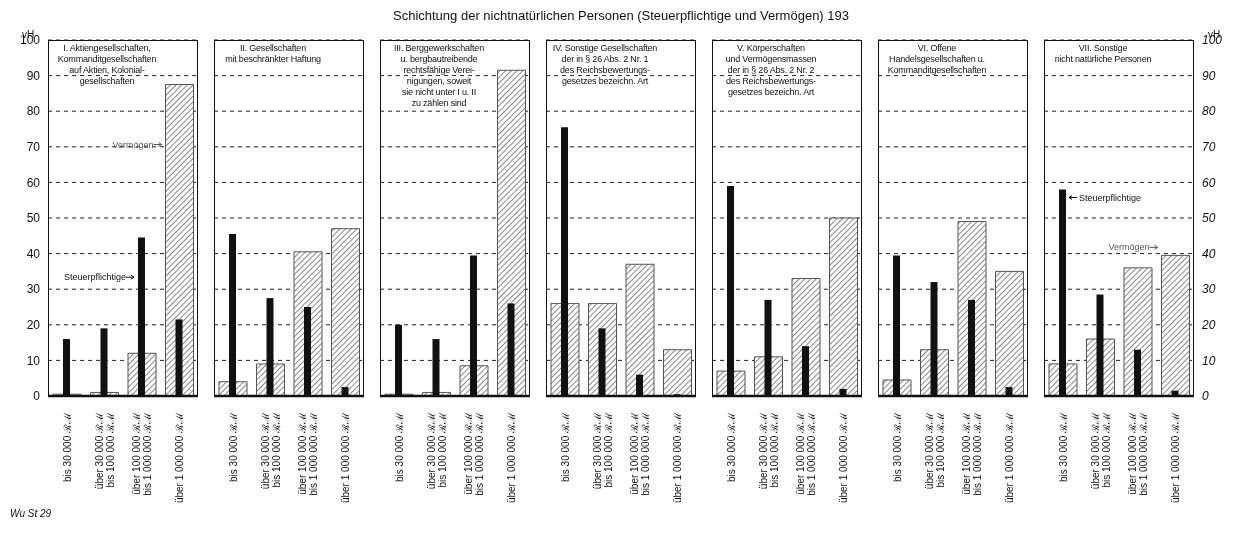  What do you see at coordinates (31, 513) in the screenshot?
I see `text: Wu St 29` at bounding box center [31, 513].